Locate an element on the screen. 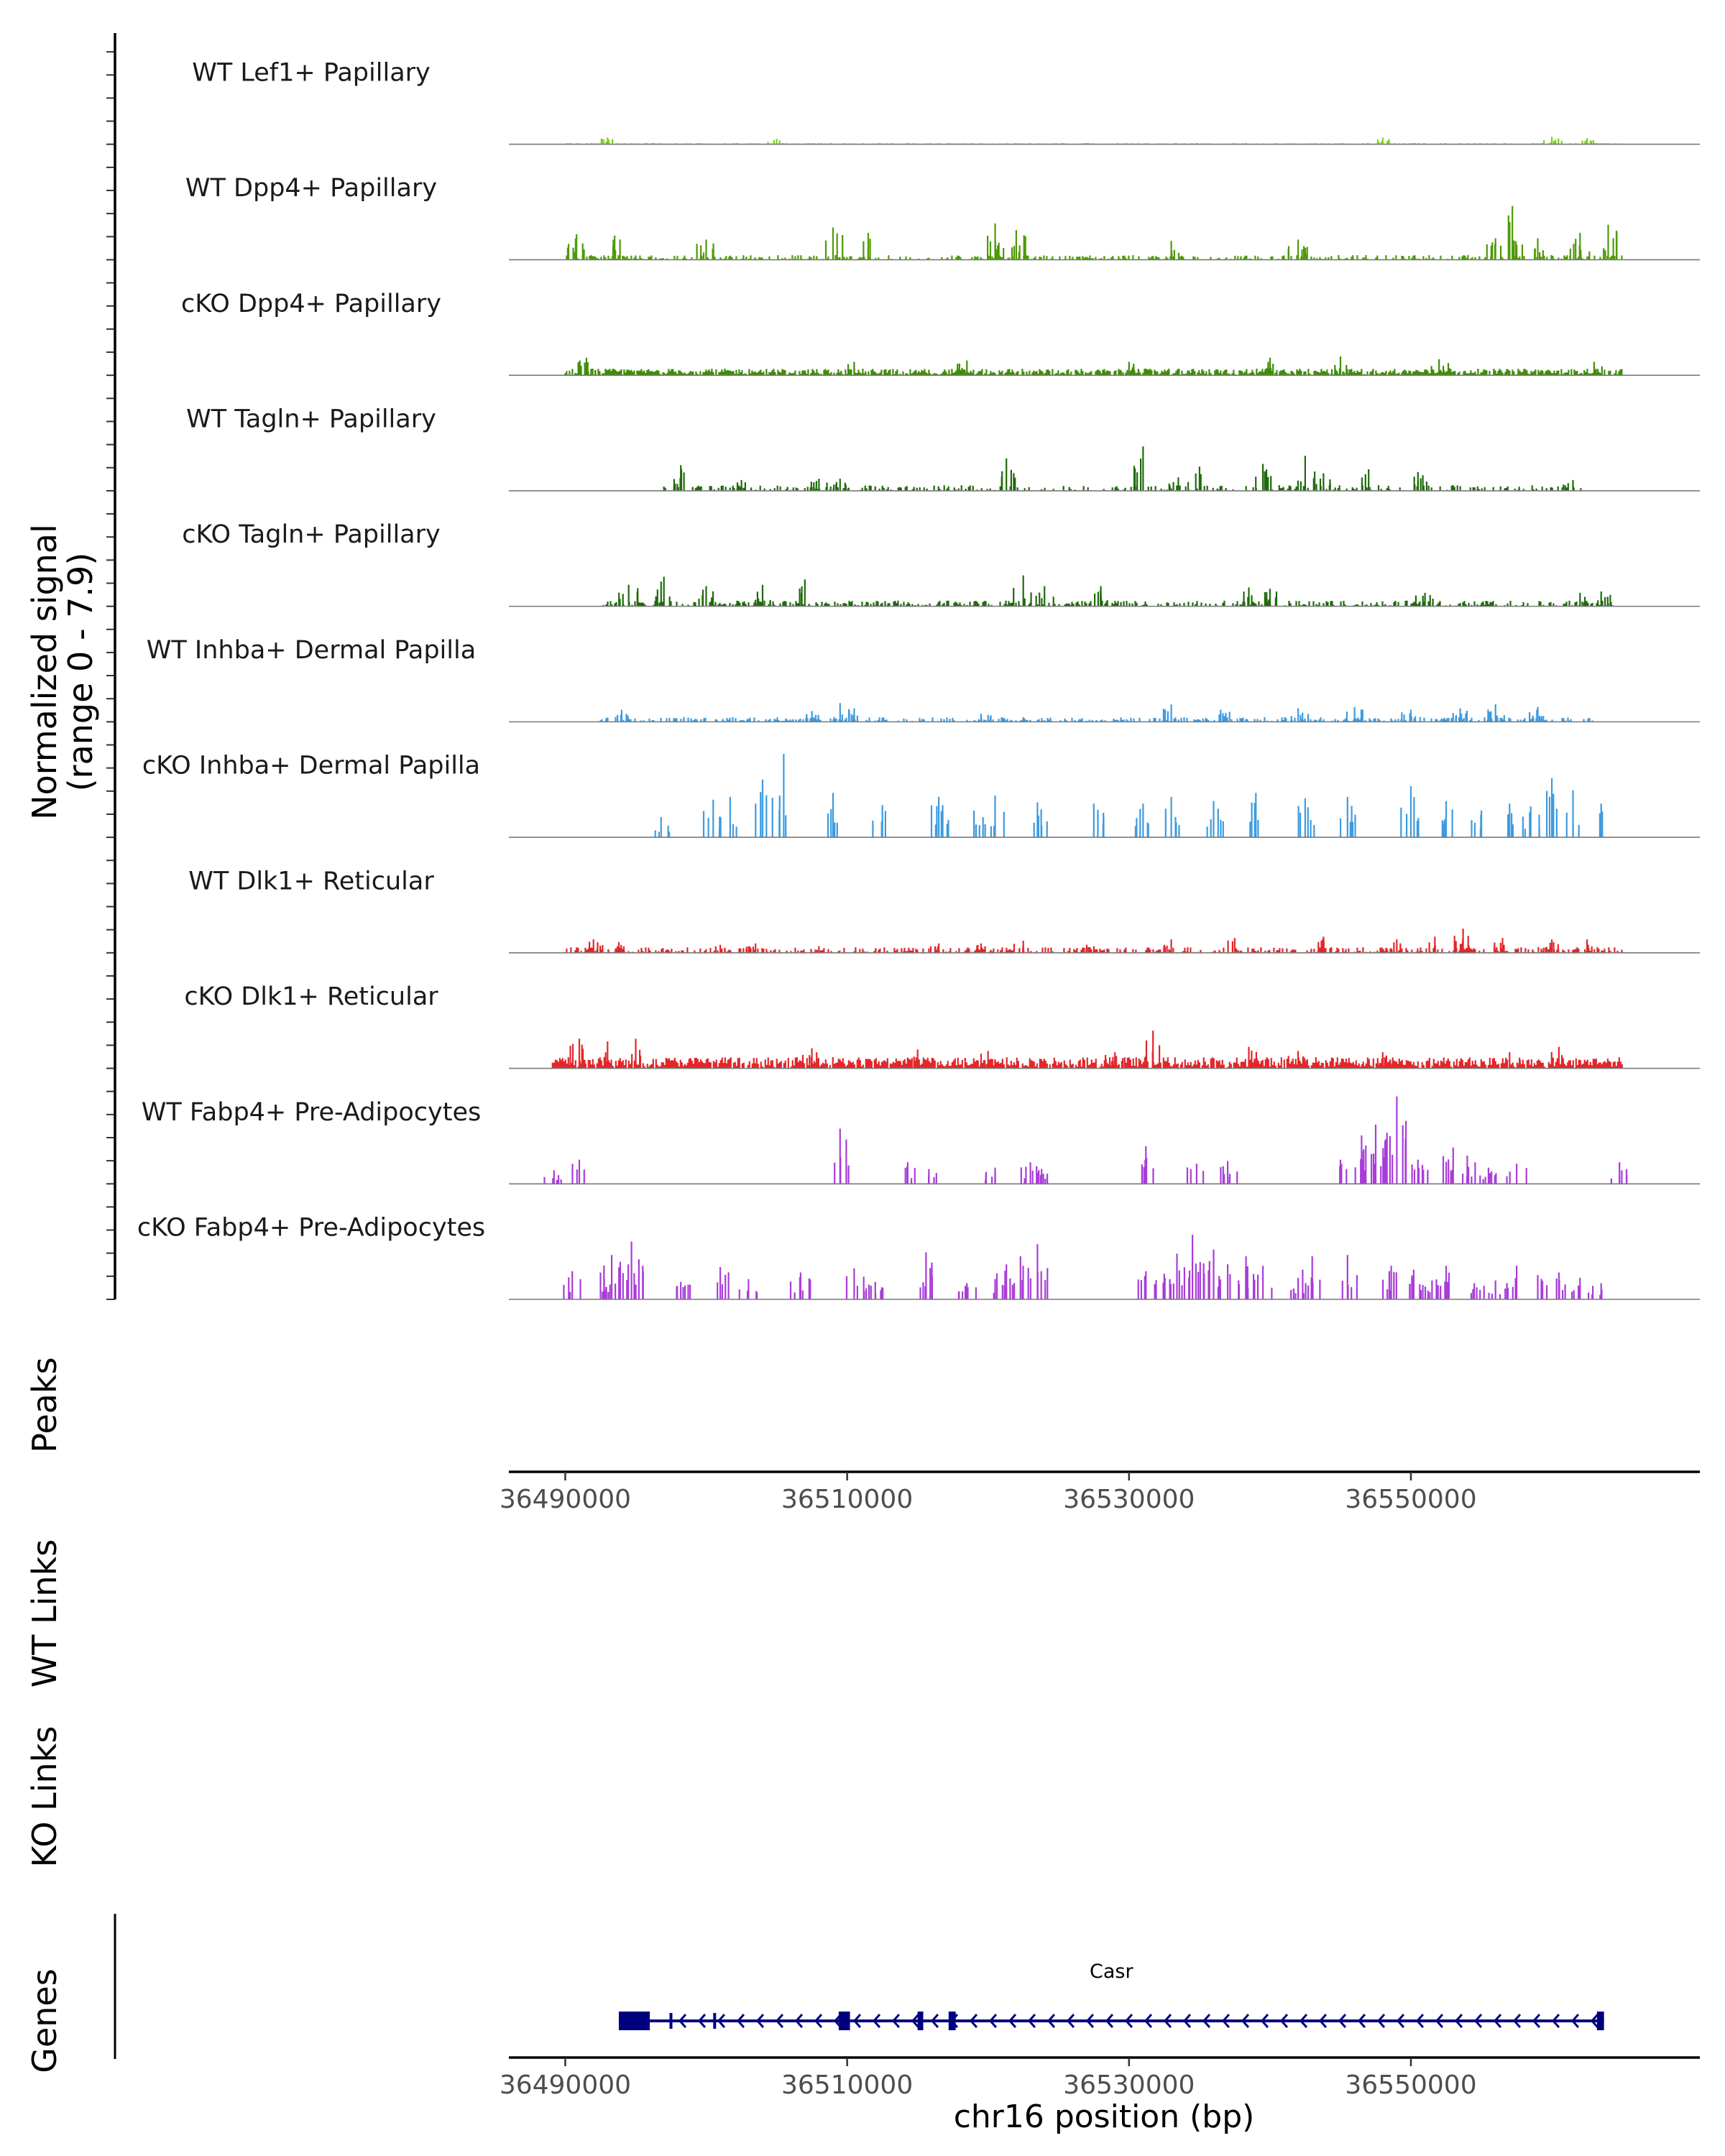  track-label: cKO Inhba+ Dermal Papilla is located at coordinates (311, 766).